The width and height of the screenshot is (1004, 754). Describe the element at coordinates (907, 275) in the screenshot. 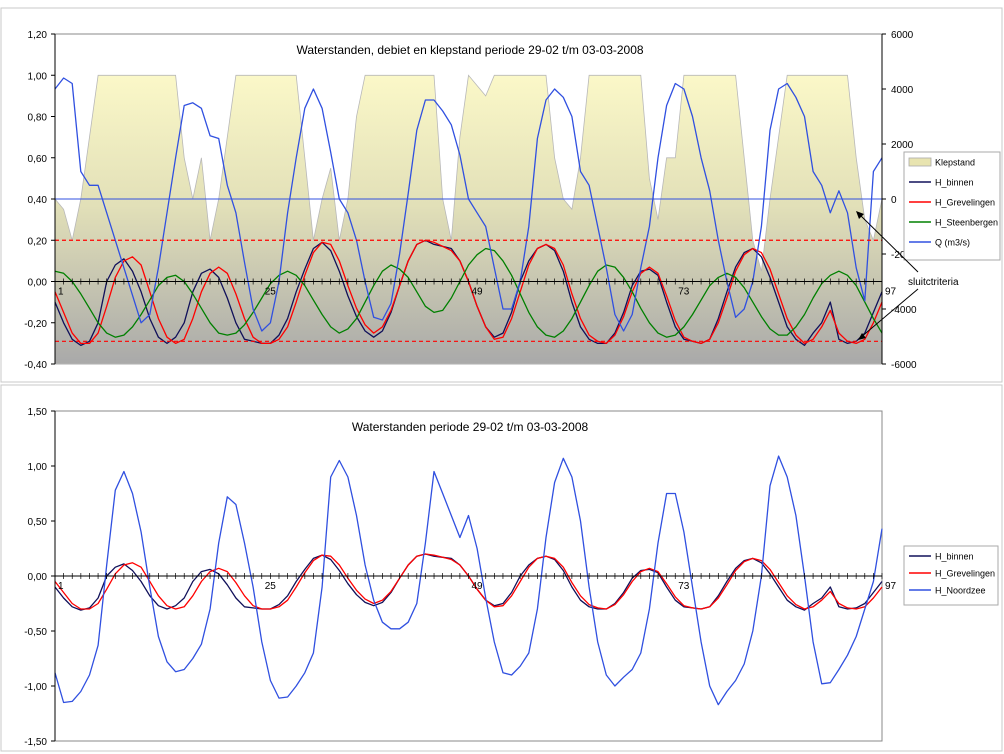

I see `annotation-sluitcriteria: sluitctriteria` at that location.